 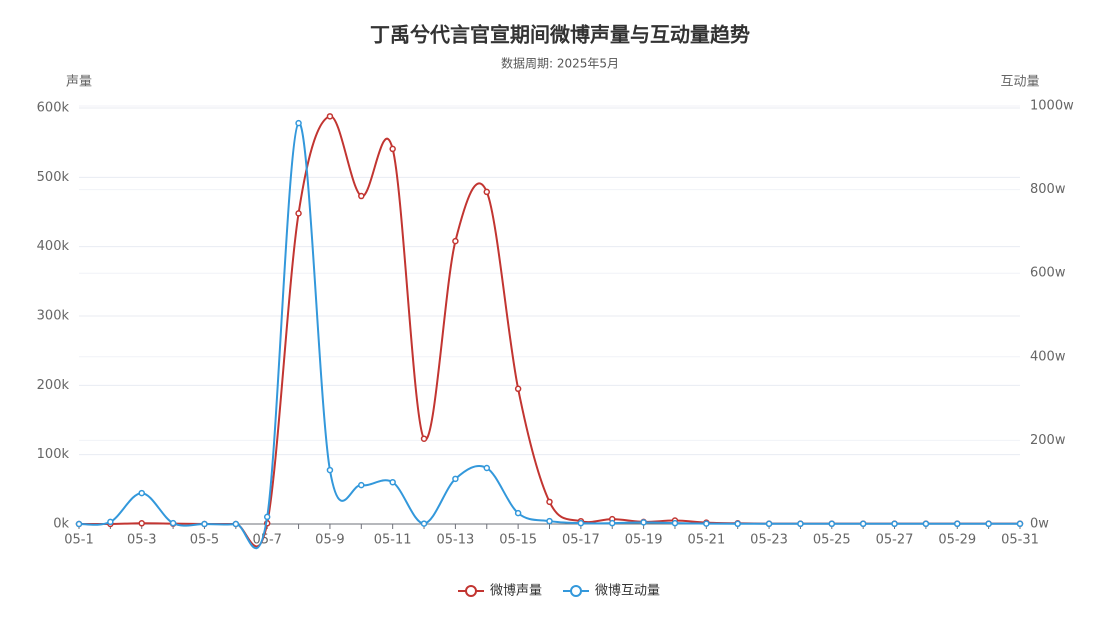 What do you see at coordinates (330, 540) in the screenshot?
I see `x-tick-label: 05-9` at bounding box center [330, 540].